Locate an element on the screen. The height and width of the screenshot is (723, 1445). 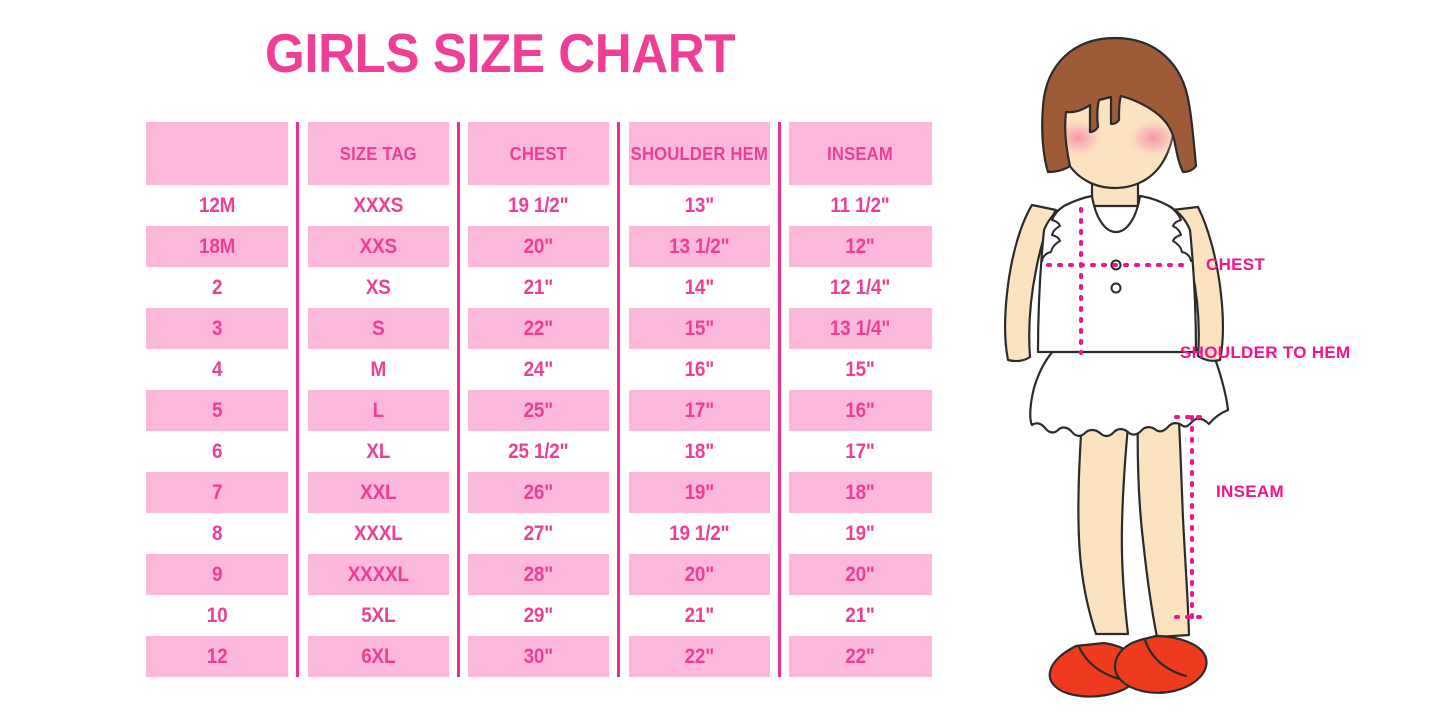
cell-size-tag: S is located at coordinates (377, 328).